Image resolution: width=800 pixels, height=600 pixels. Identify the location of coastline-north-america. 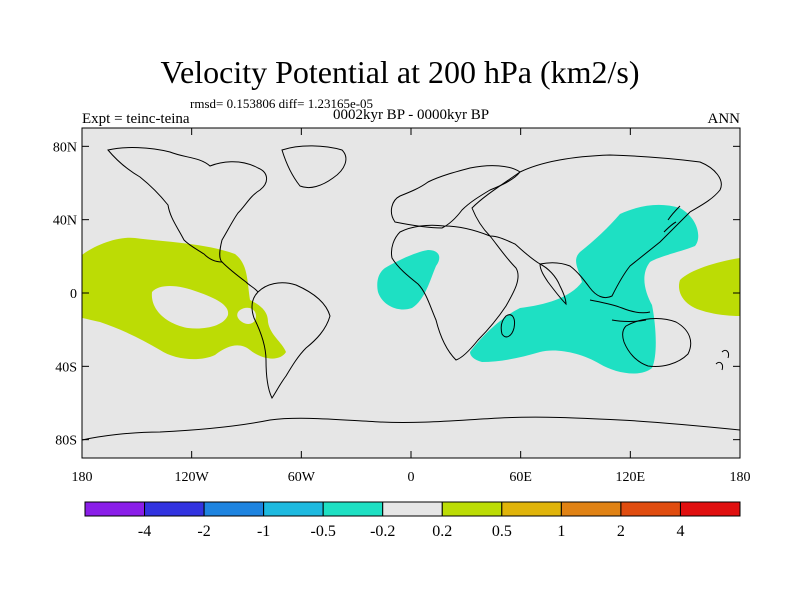
(187, 205).